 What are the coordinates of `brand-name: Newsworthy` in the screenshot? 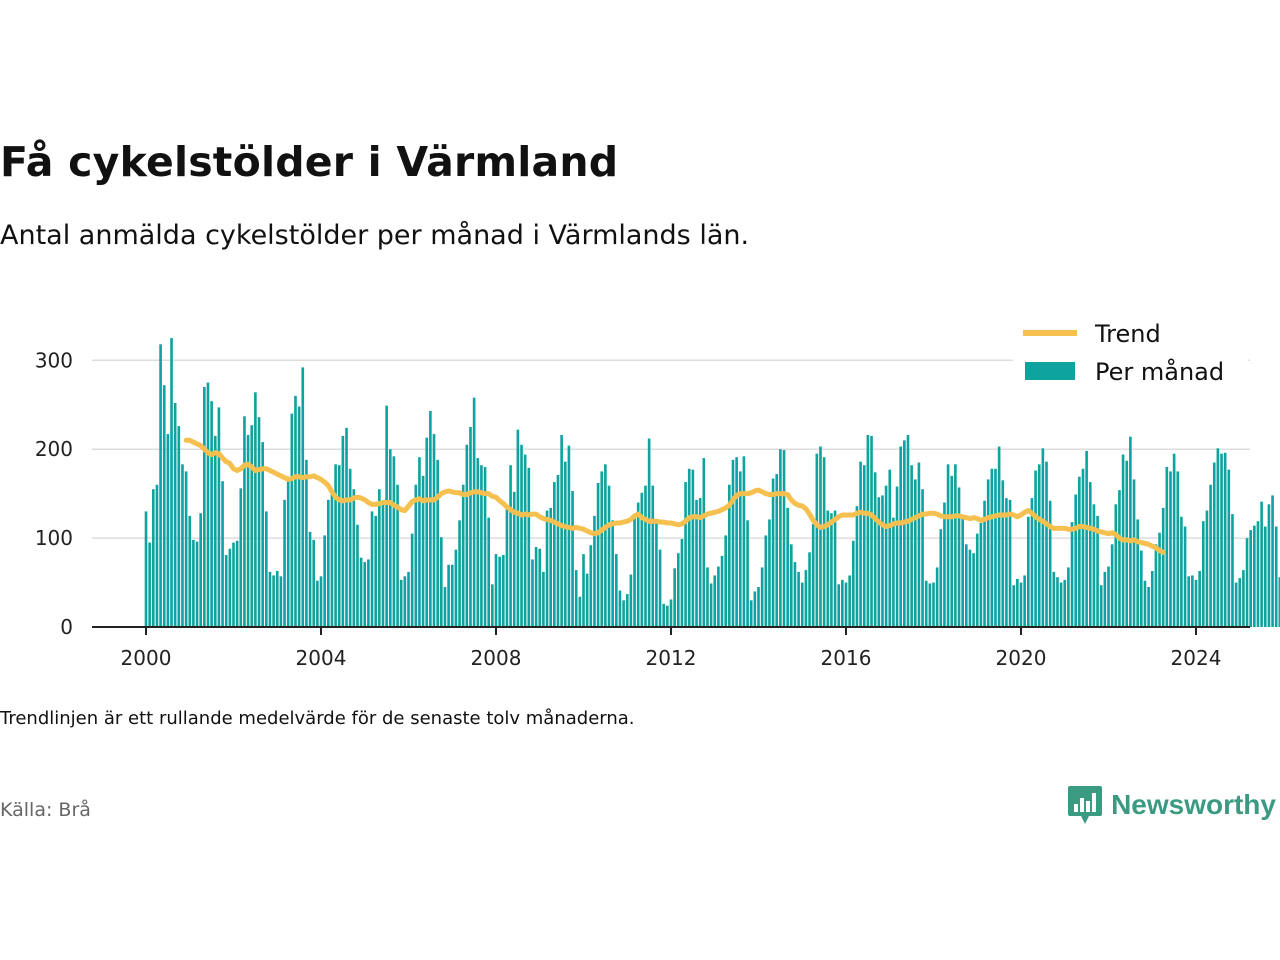 It's located at (1193, 804).